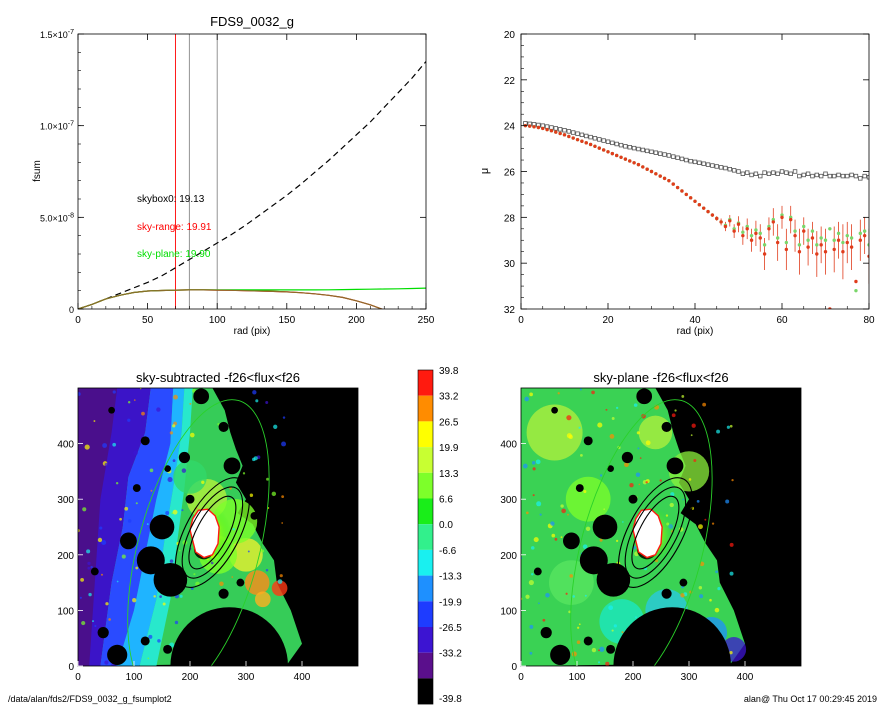 This screenshot has width=885, height=708. What do you see at coordinates (174, 254) in the screenshot?
I see `sky-plane-annotation: sky-plane: 19.90` at bounding box center [174, 254].